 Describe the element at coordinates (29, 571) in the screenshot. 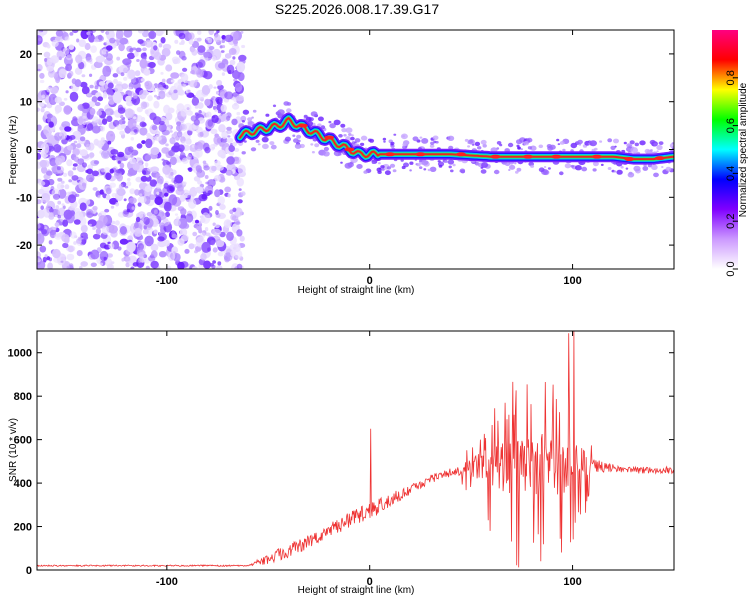

I see `snr-ytick-label: 0` at that location.